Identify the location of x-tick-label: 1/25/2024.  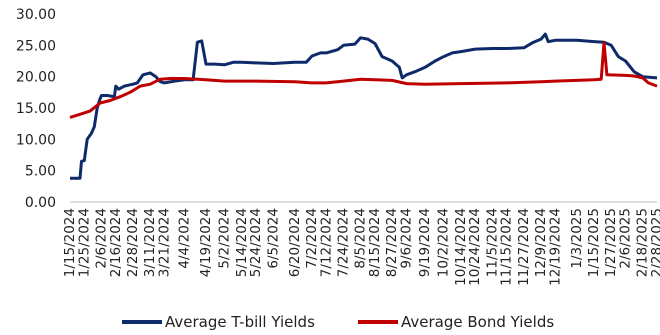
(84, 242).